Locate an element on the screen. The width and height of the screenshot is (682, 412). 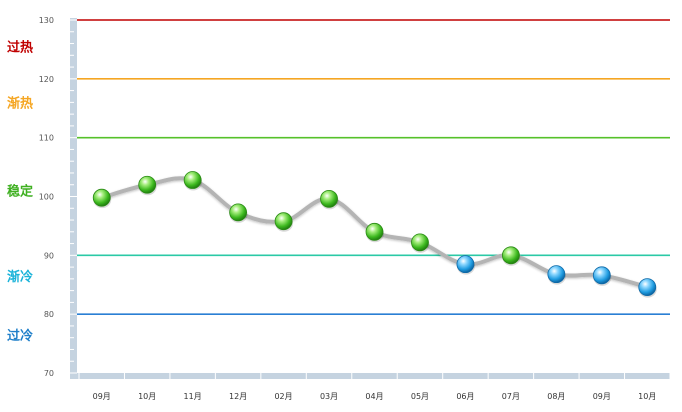
zone-label: 渐冷 is located at coordinates (20, 277).